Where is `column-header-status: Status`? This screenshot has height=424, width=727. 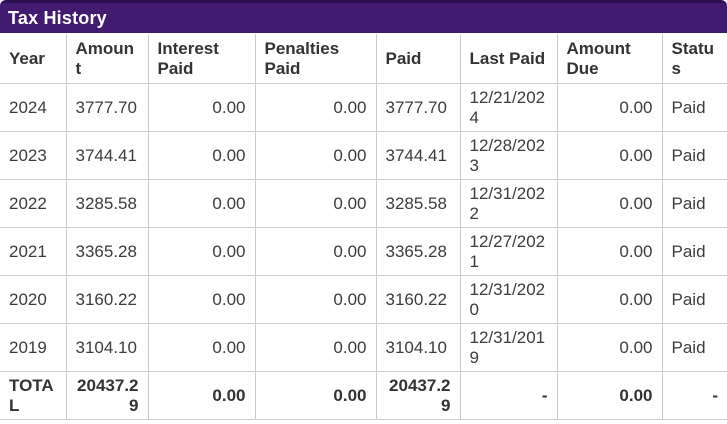
column-header-status: Status is located at coordinates (694, 59).